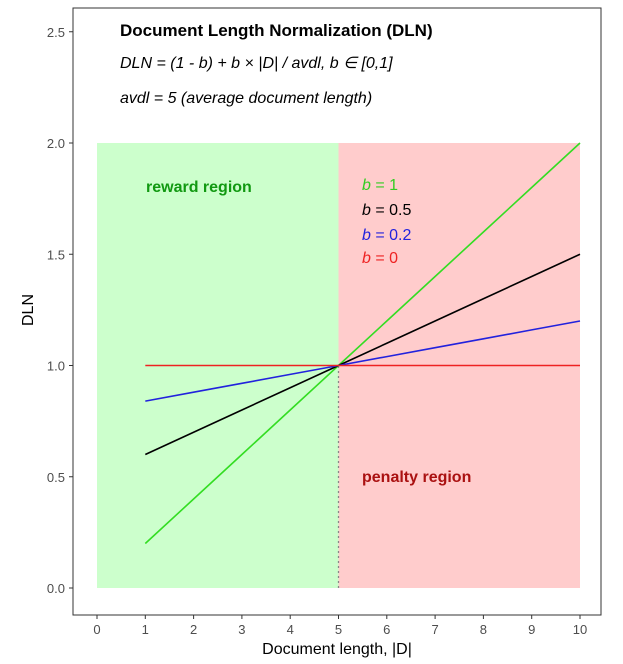 Image resolution: width=623 pixels, height=664 pixels. What do you see at coordinates (56, 143) in the screenshot?
I see `y-tick-label: 2.0` at bounding box center [56, 143].